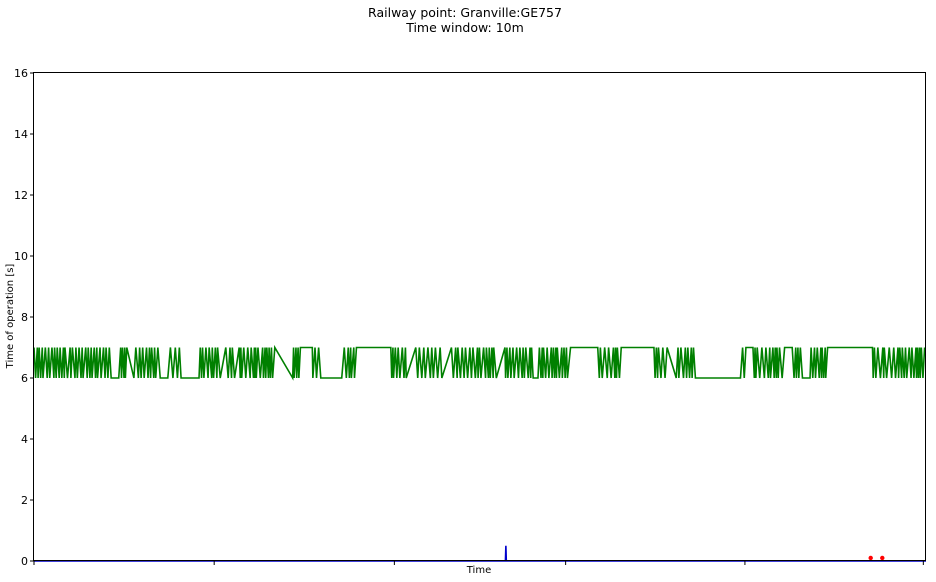 The image size is (936, 582). Describe the element at coordinates (21, 134) in the screenshot. I see `y-tick-label: 14` at that location.